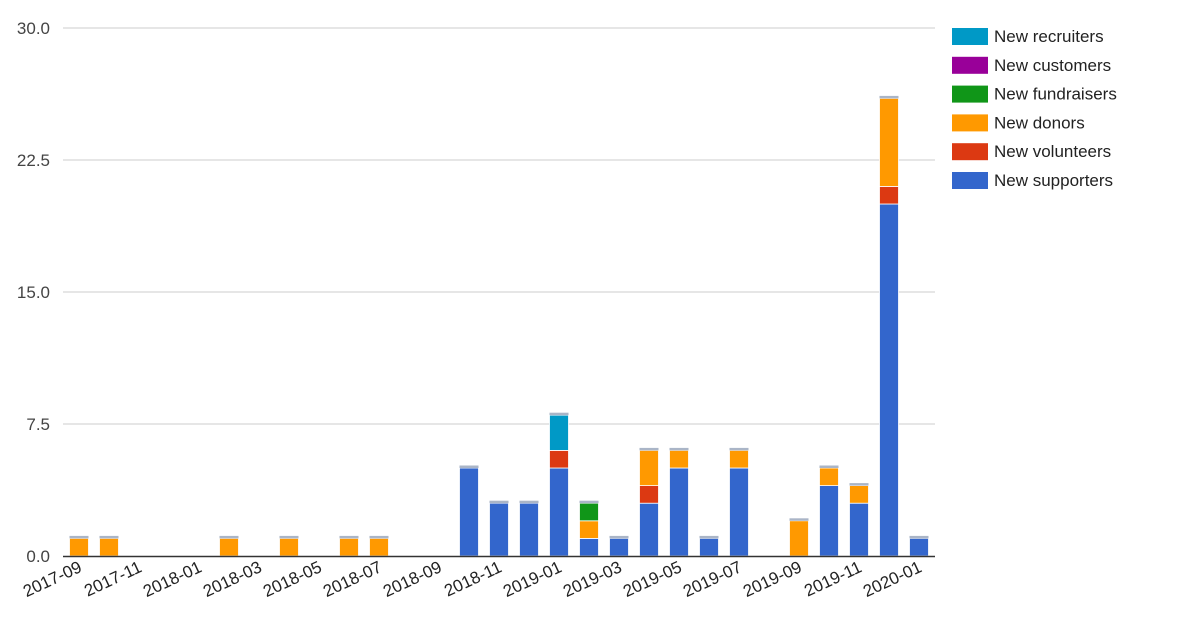  What do you see at coordinates (292, 579) in the screenshot?
I see `x-tick-label: 2018-05` at bounding box center [292, 579].